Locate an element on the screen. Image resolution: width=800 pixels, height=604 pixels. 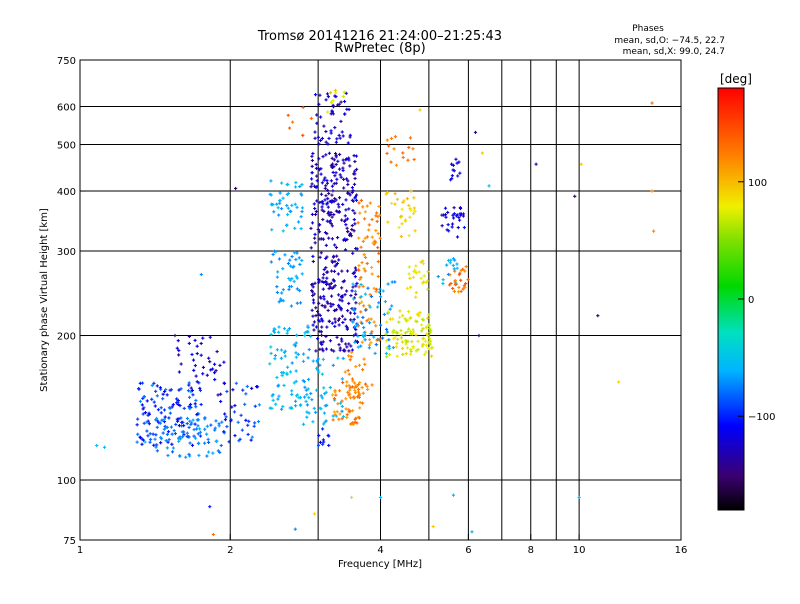
x-tick-label: 1 is located at coordinates (80, 550).